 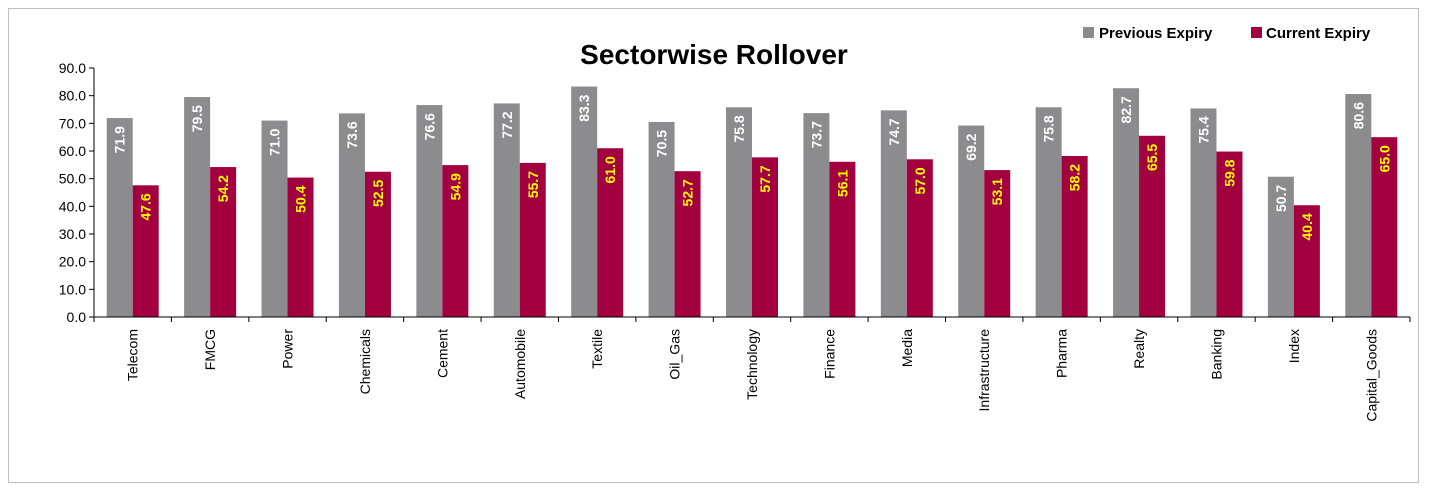 What do you see at coordinates (971, 146) in the screenshot?
I see `data-label-previous-expiry: 69.2` at bounding box center [971, 146].